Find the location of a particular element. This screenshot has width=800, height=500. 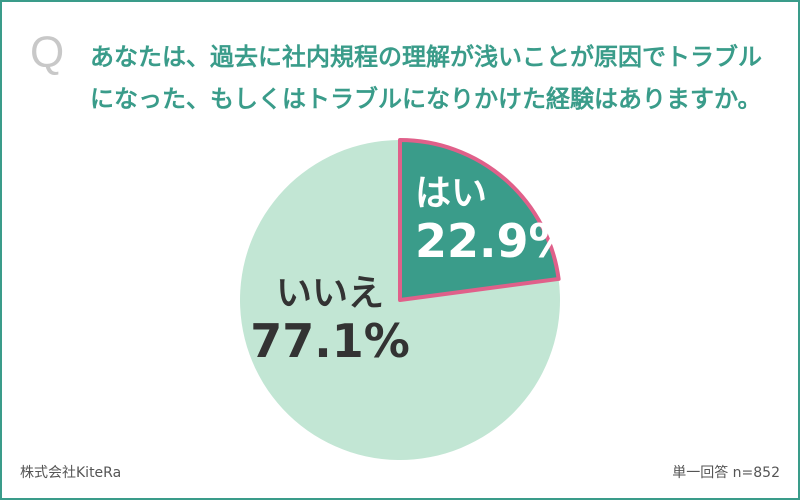

slice-value-1: 77.1% is located at coordinates (330, 341).